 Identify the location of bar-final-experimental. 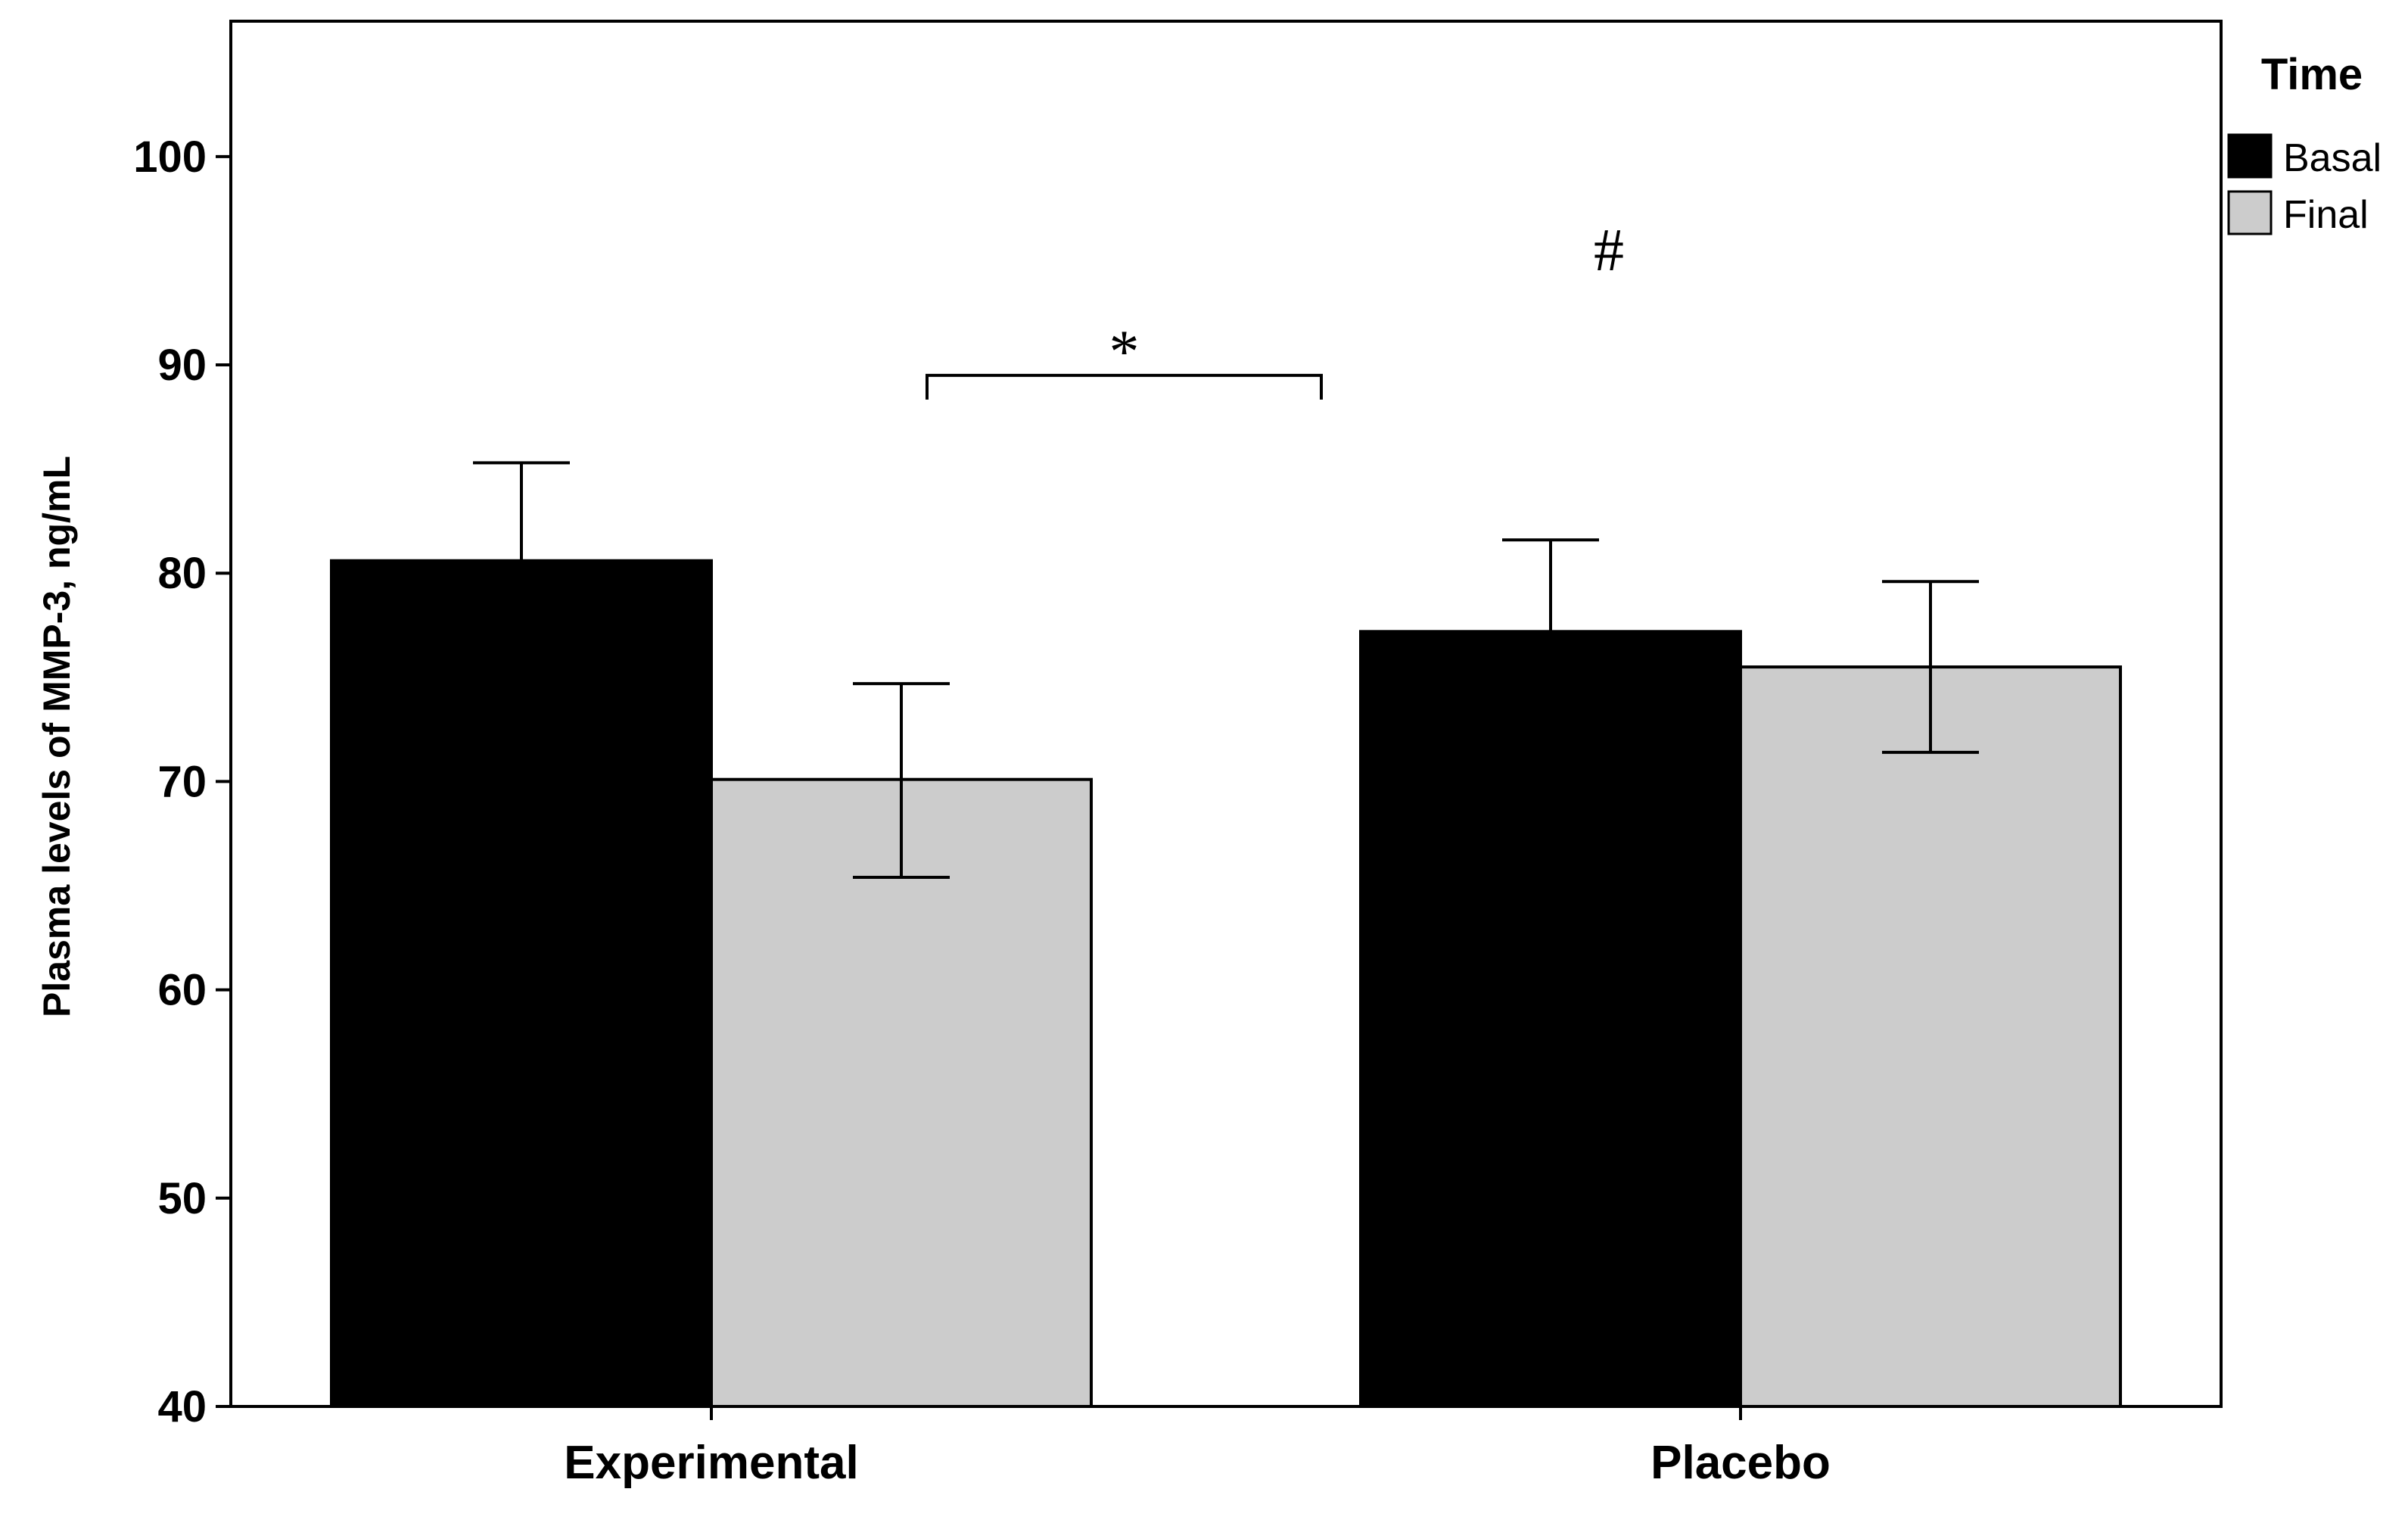
(901, 1093).